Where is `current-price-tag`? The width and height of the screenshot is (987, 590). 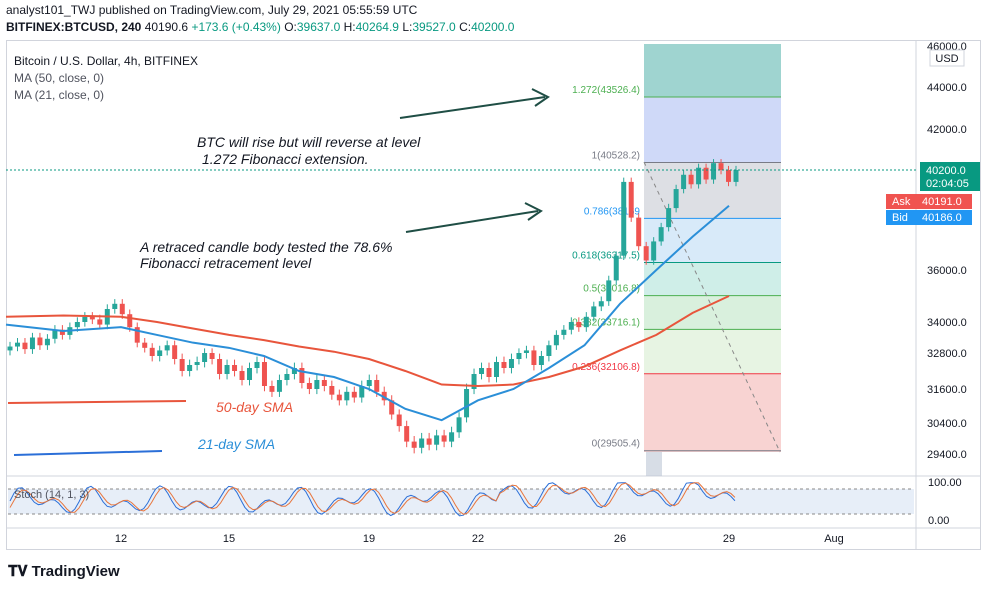
current-price-tag is located at coordinates (950, 176).